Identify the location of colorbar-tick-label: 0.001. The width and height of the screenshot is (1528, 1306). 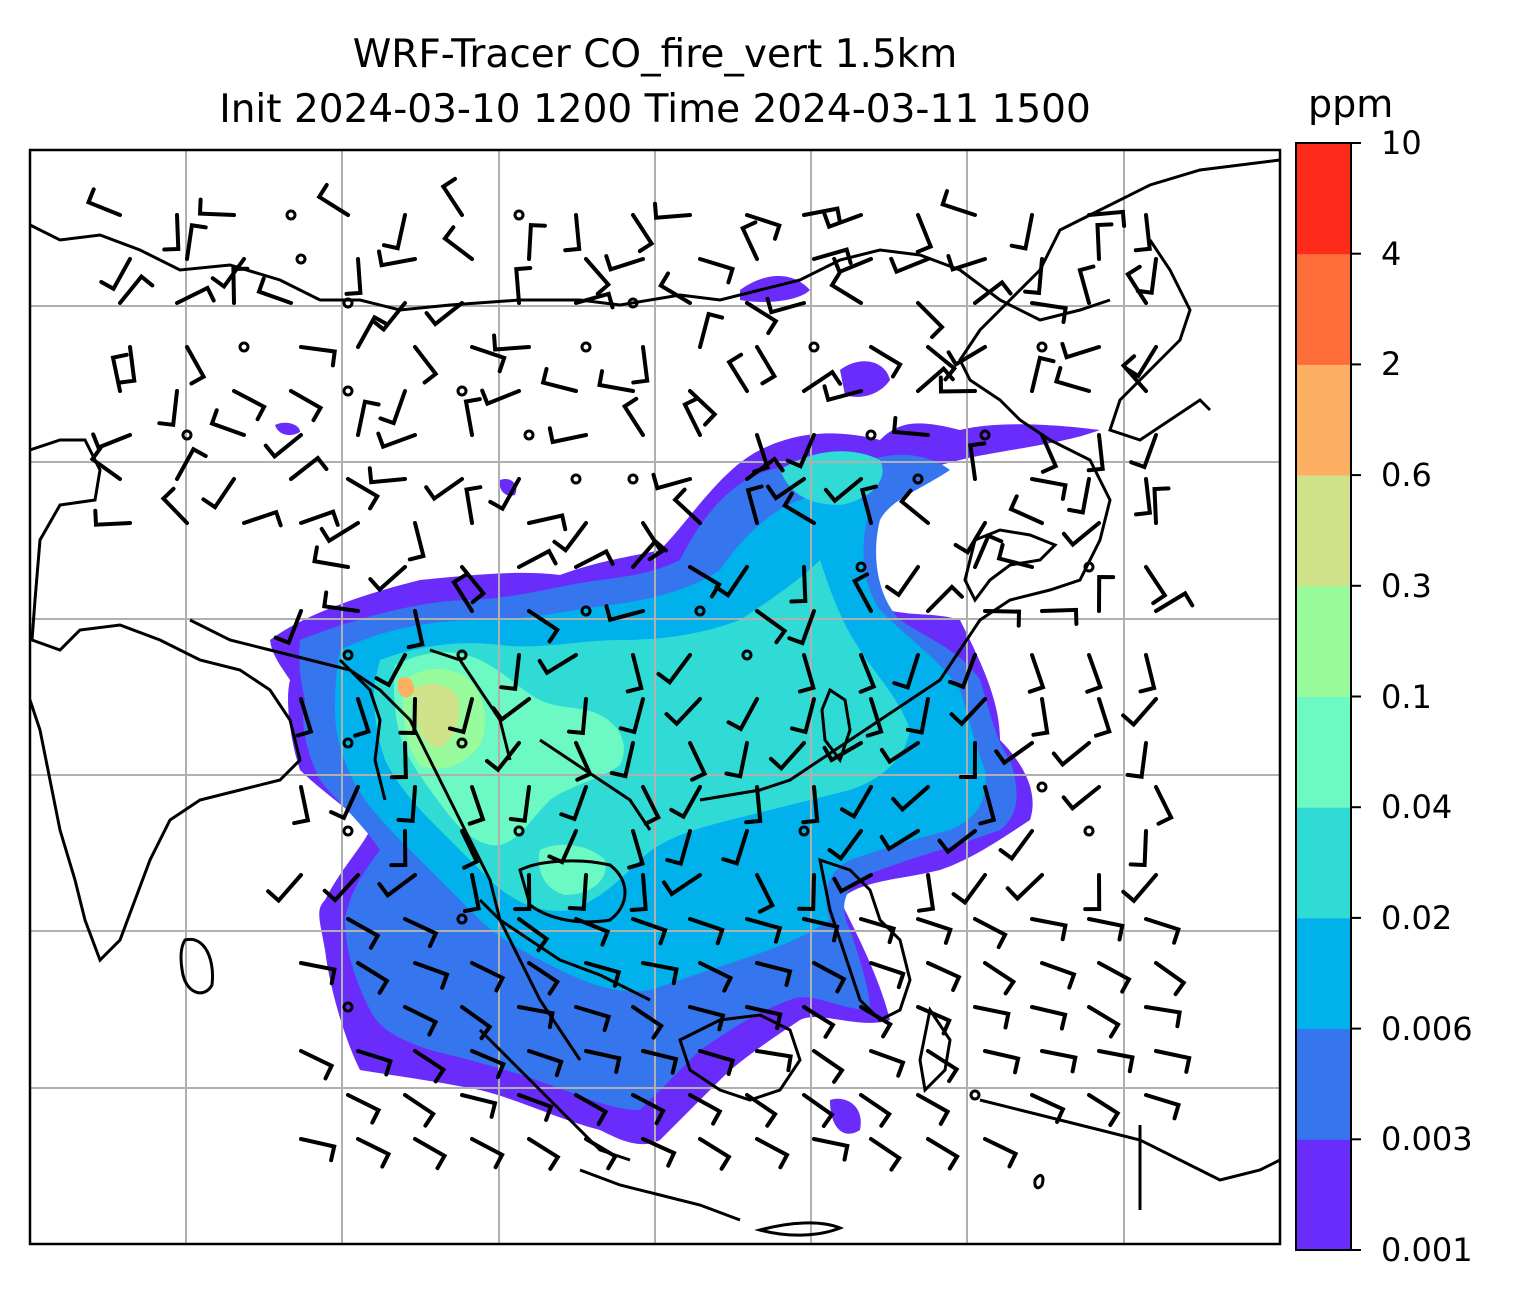
(1427, 1250).